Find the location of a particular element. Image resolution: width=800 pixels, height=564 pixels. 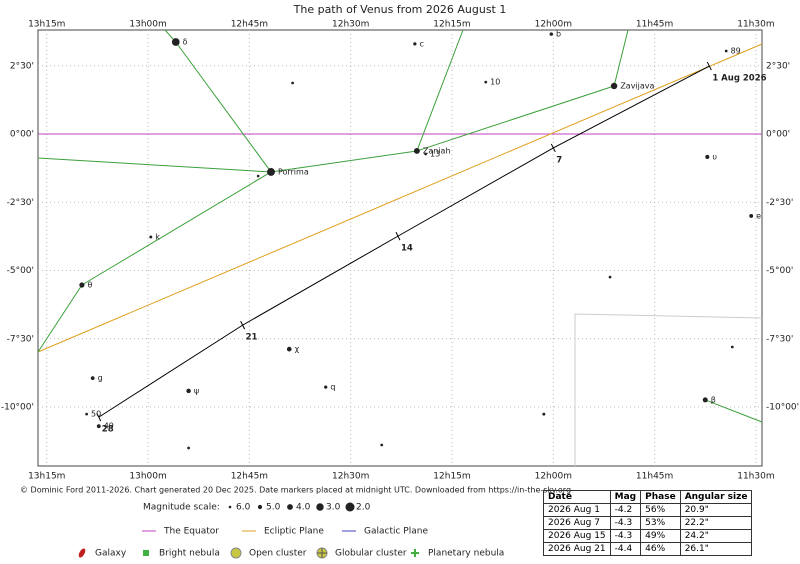

table-row: 2026 Aug 21 -4.4 46% 26.1" is located at coordinates (648, 549).